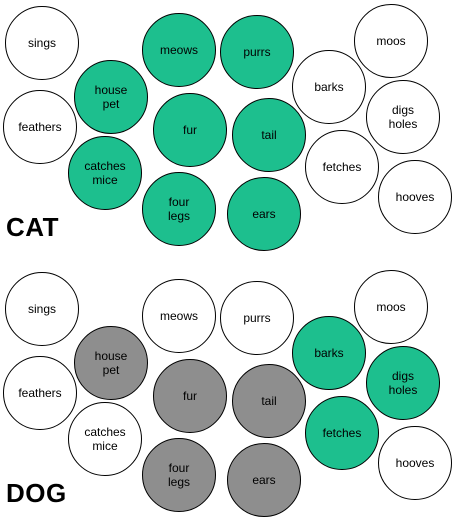 The width and height of the screenshot is (454, 532). What do you see at coordinates (33, 227) in the screenshot?
I see `cat-panel-label: CAT` at bounding box center [33, 227].